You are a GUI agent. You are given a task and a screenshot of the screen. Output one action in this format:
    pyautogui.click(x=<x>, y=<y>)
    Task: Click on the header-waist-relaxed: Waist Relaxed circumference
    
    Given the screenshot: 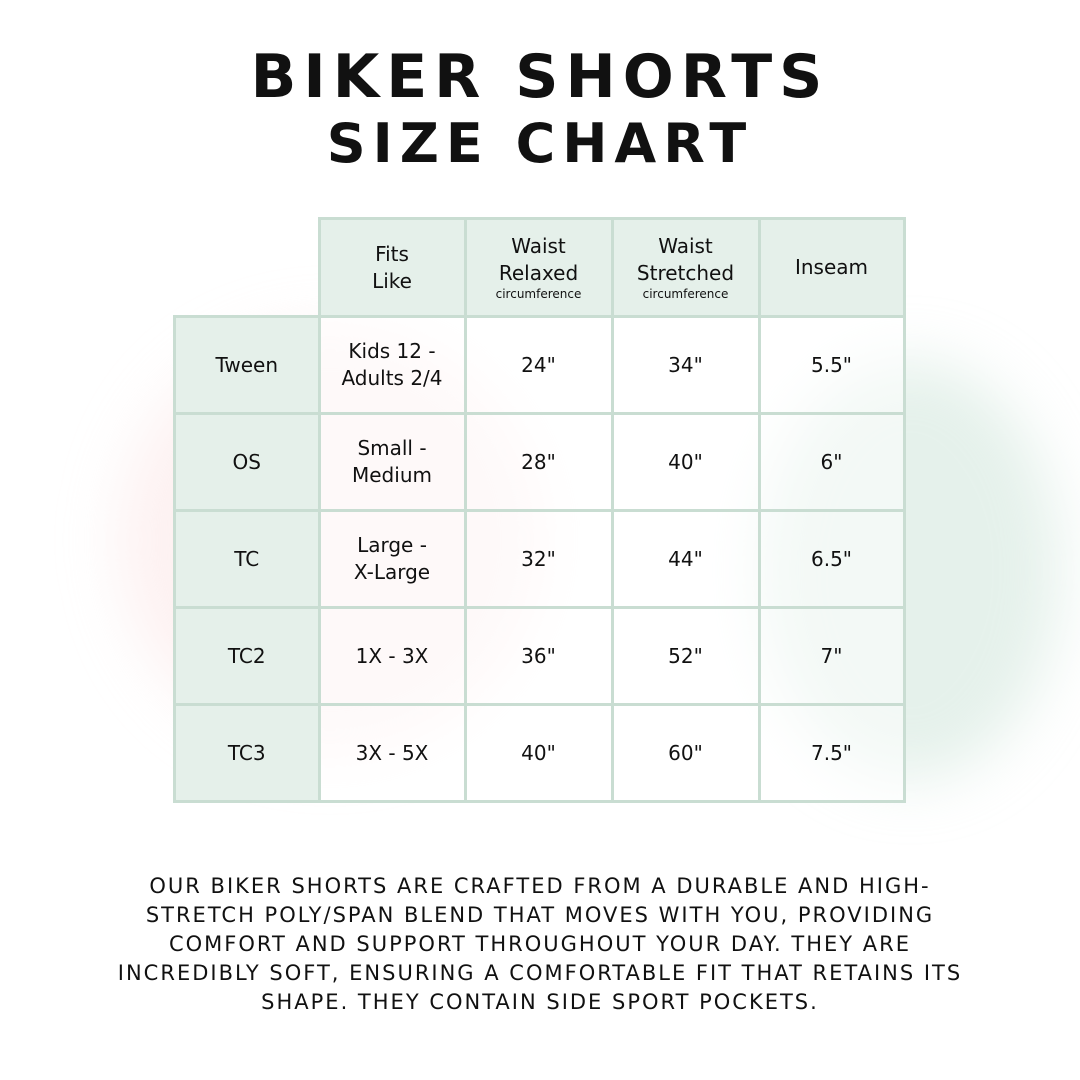 What is the action you would take?
    pyautogui.click(x=538, y=267)
    